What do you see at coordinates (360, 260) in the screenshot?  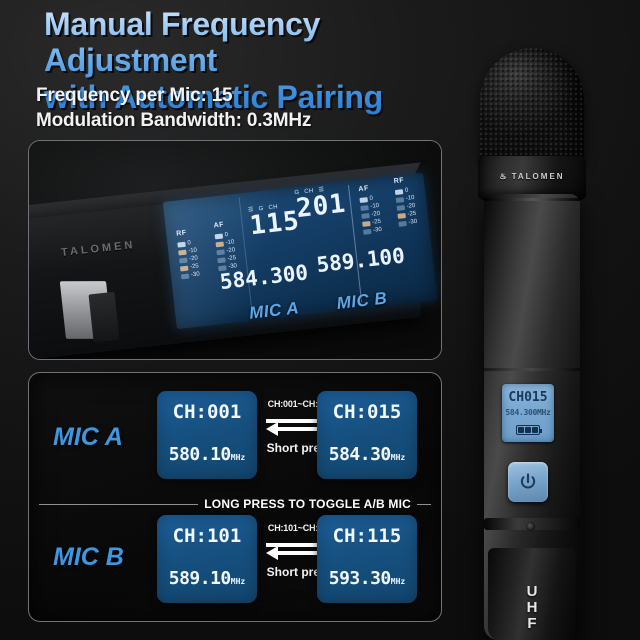 I see `mic-b-frequency: 589.100` at bounding box center [360, 260].